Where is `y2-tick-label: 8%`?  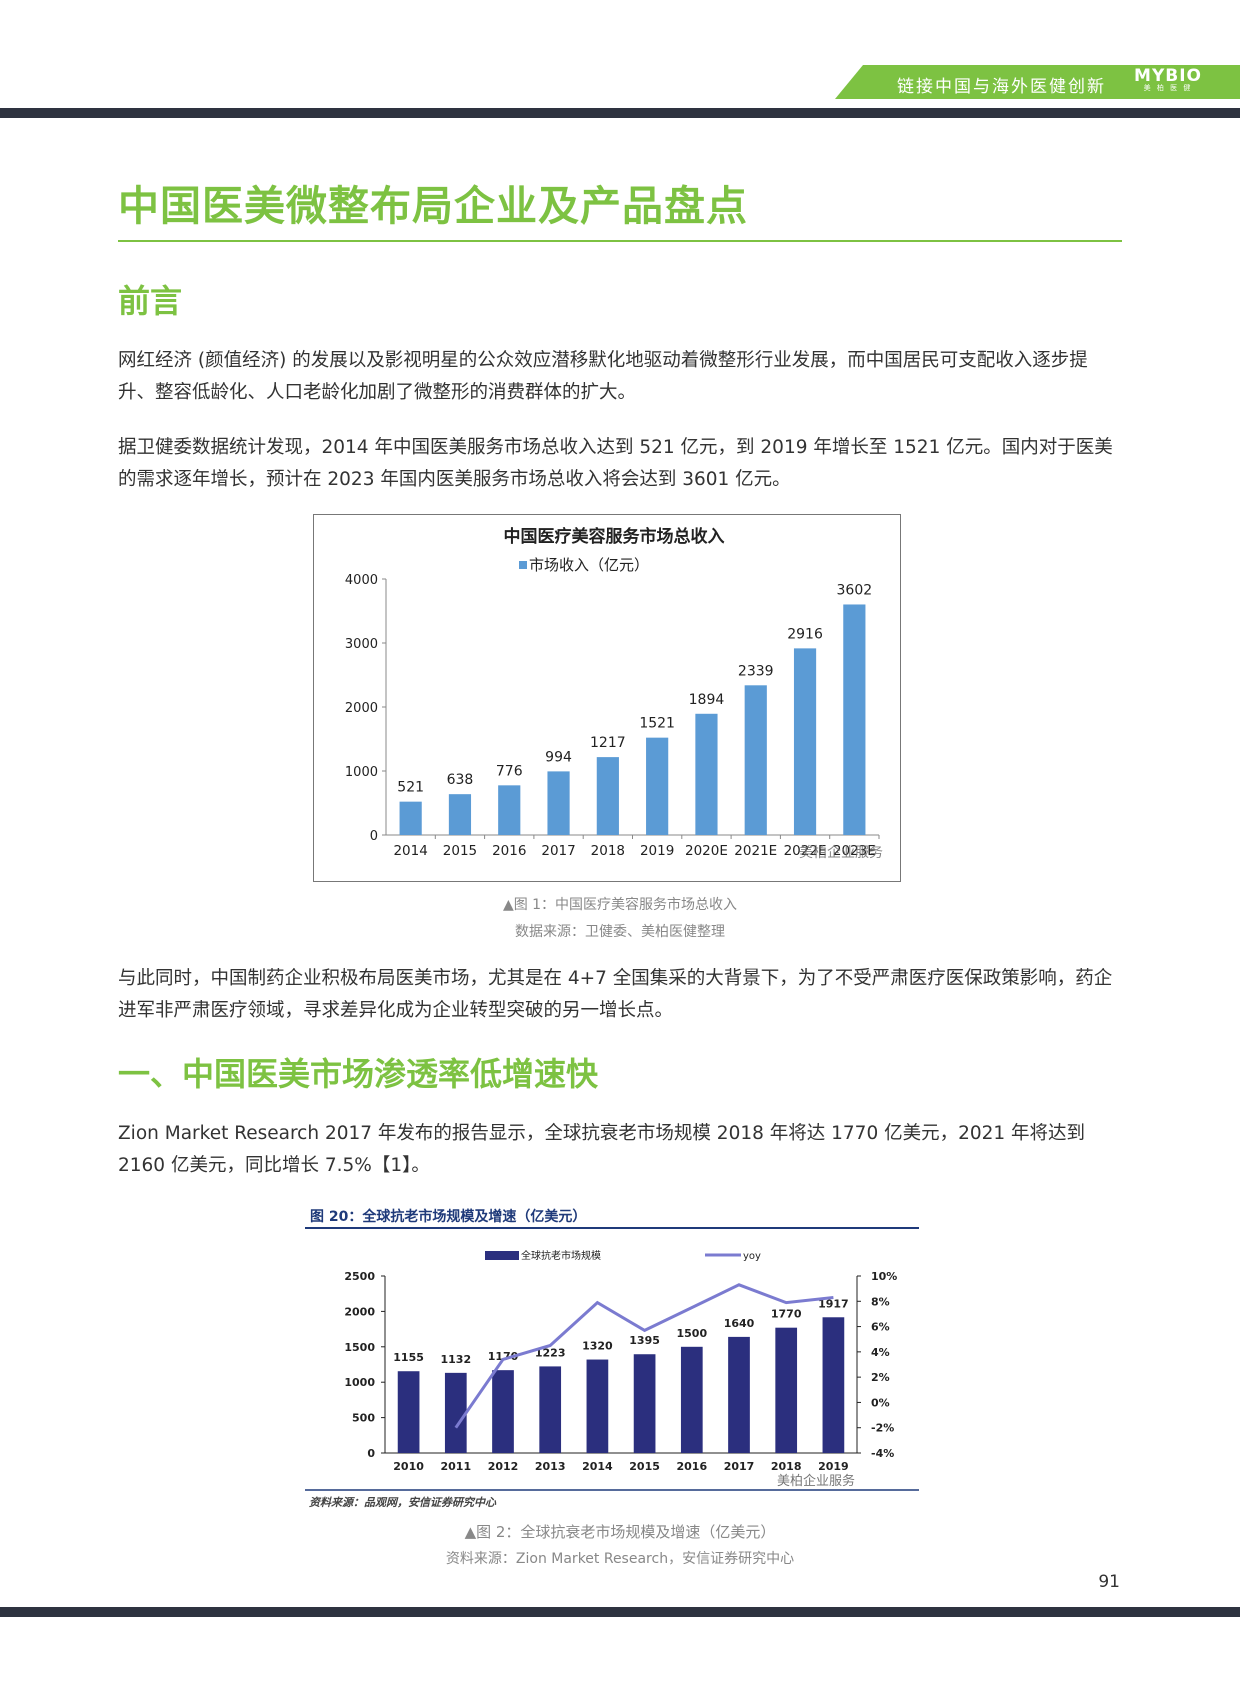
y2-tick-label: 8% is located at coordinates (880, 1301).